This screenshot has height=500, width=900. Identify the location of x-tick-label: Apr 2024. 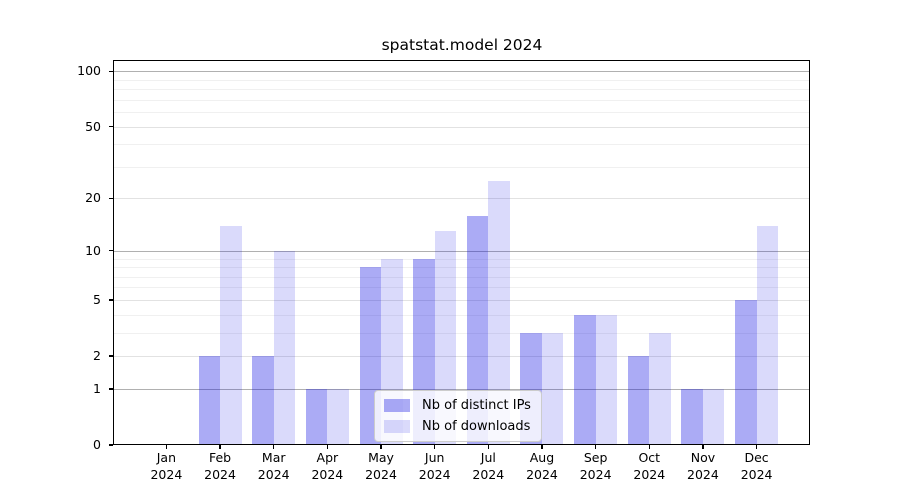
(327, 466).